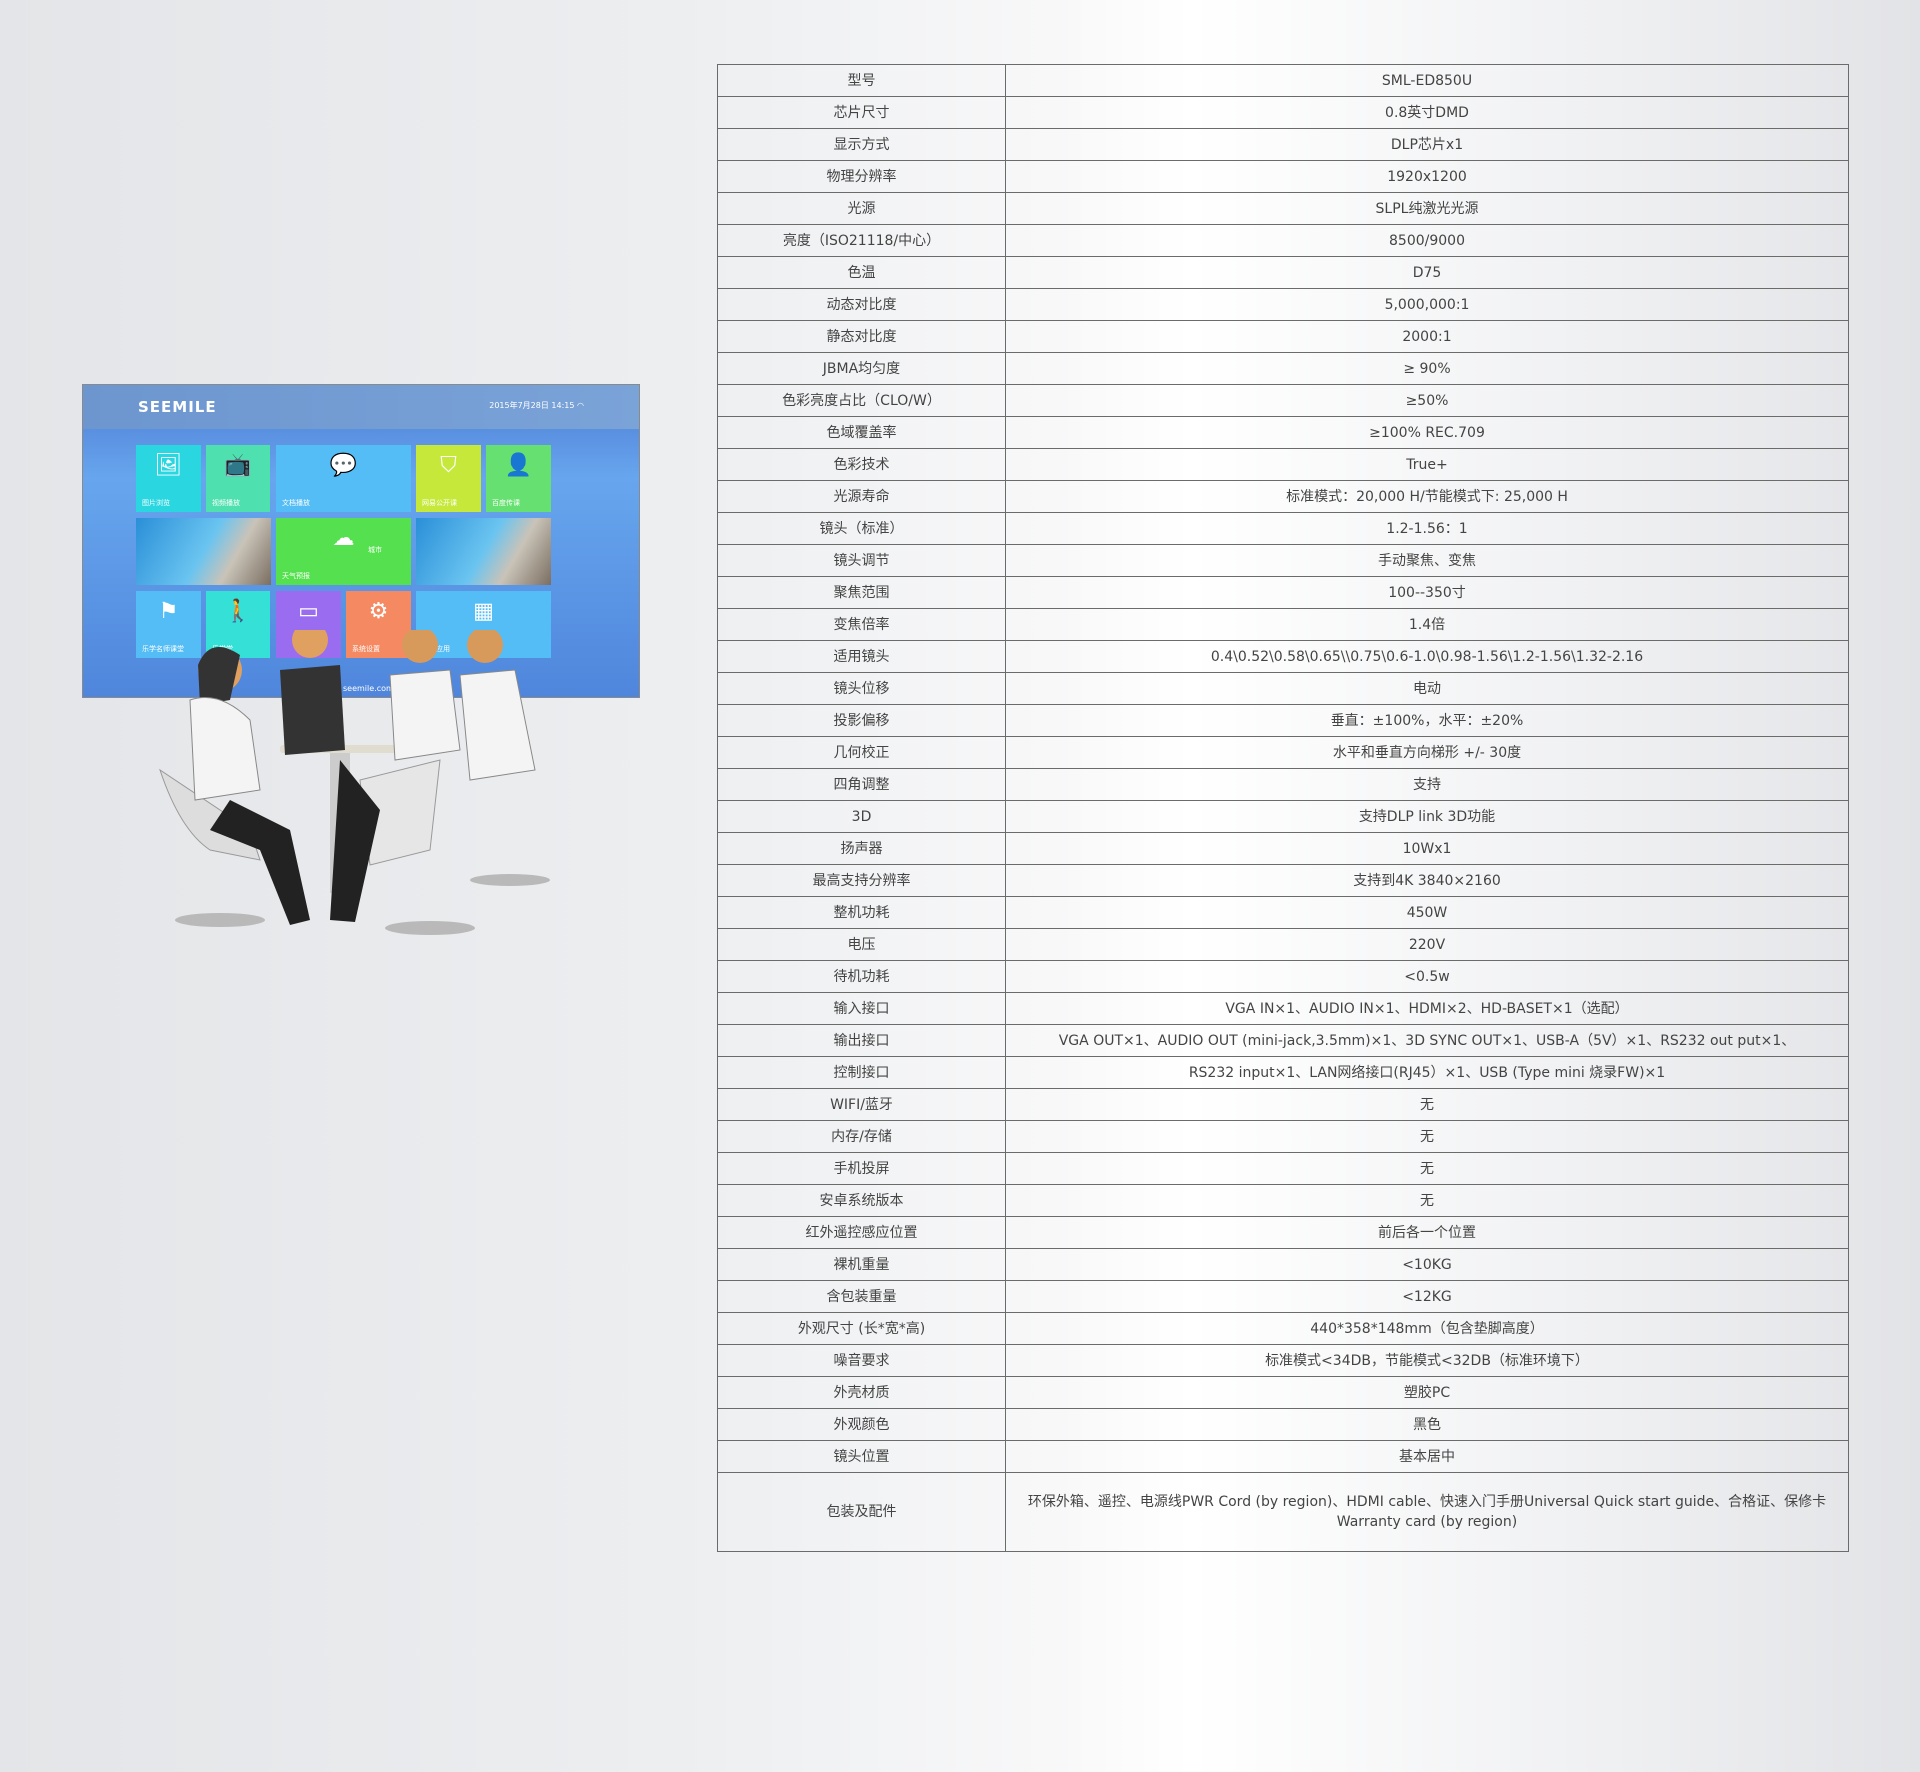  What do you see at coordinates (168, 611) in the screenshot?
I see `presentation-icon: ⚑` at bounding box center [168, 611].